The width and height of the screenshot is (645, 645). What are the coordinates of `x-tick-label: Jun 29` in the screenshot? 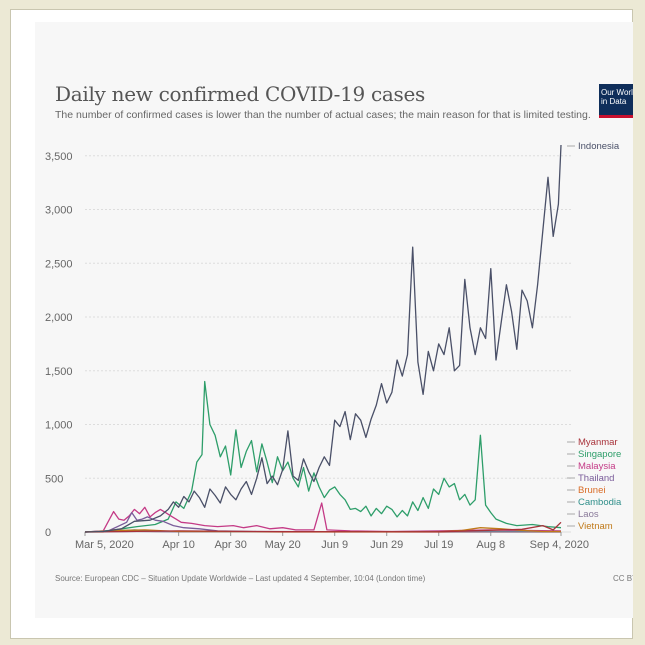 It's located at (386, 545).